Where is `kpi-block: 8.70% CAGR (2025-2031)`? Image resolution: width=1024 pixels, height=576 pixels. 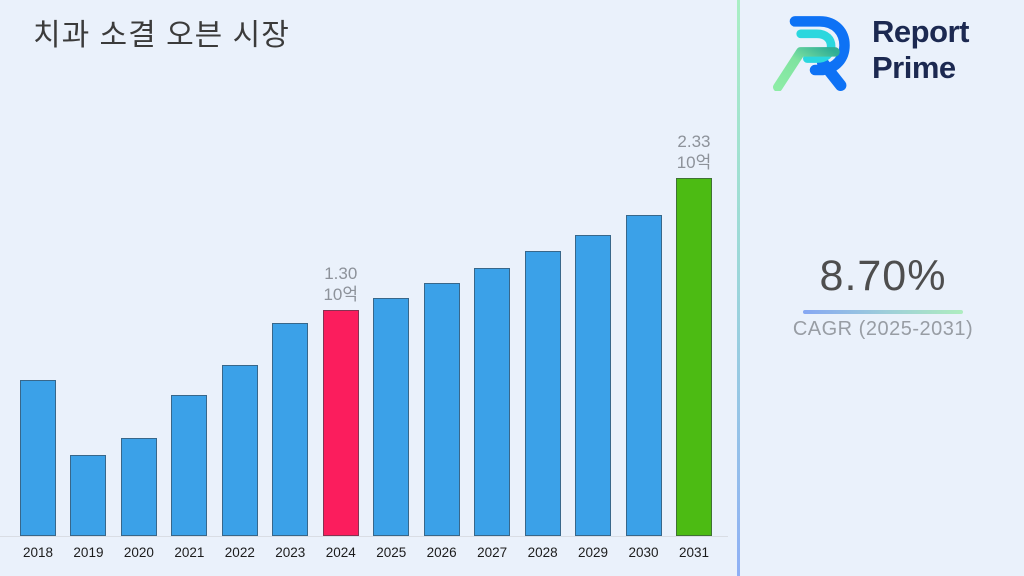
kpi-block: 8.70% CAGR (2025-2031) is located at coordinates (883, 296).